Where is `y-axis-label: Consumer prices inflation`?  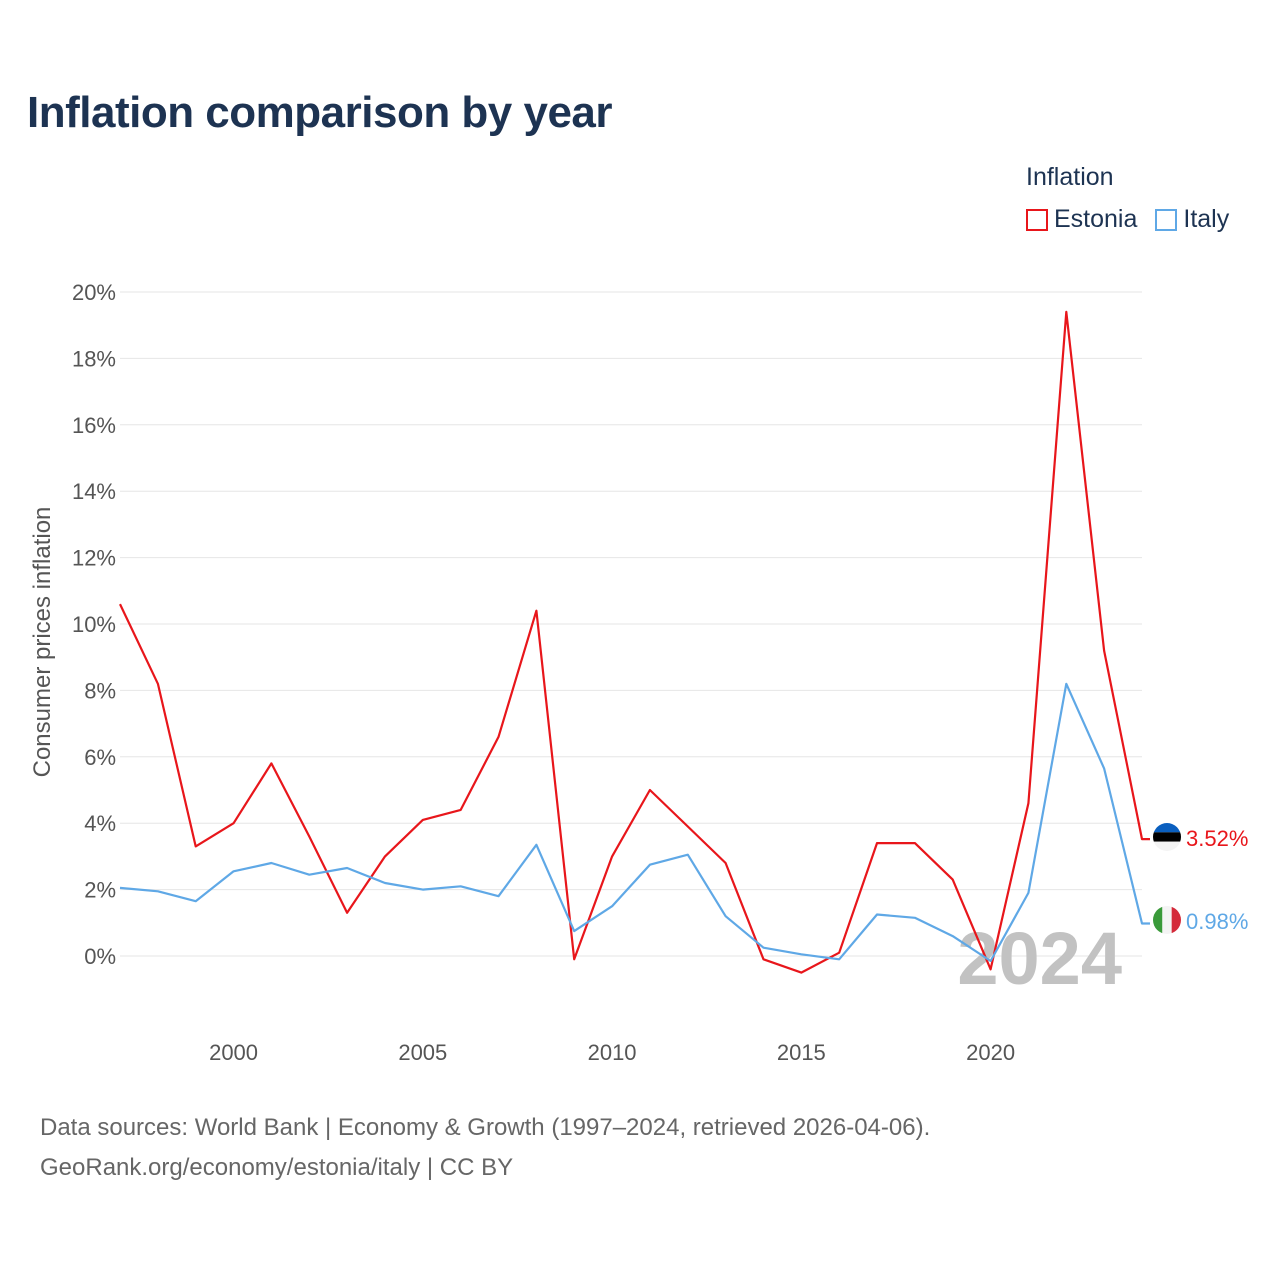 y-axis-label: Consumer prices inflation is located at coordinates (42, 642).